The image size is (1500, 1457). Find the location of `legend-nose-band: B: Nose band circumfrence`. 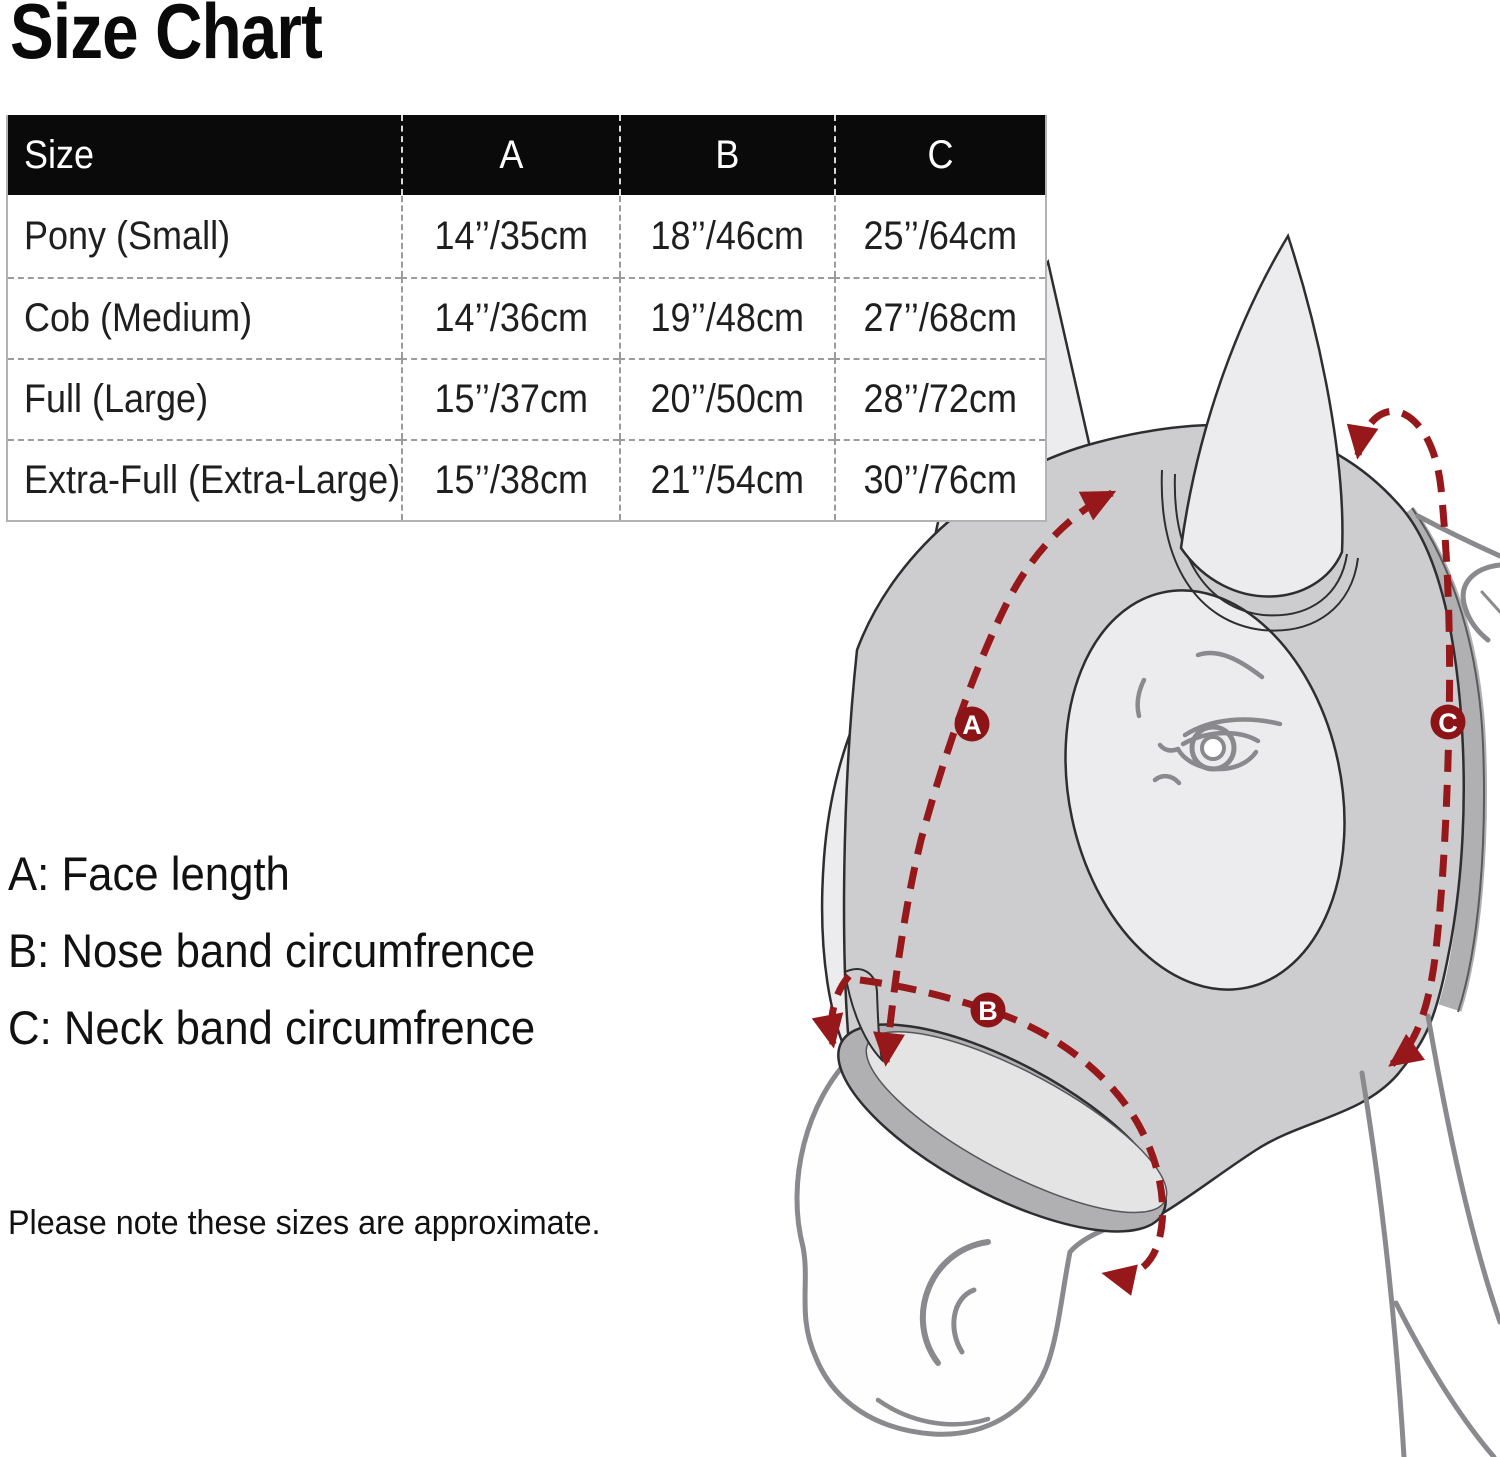

legend-nose-band: B: Nose band circumfrence is located at coordinates (272, 950).